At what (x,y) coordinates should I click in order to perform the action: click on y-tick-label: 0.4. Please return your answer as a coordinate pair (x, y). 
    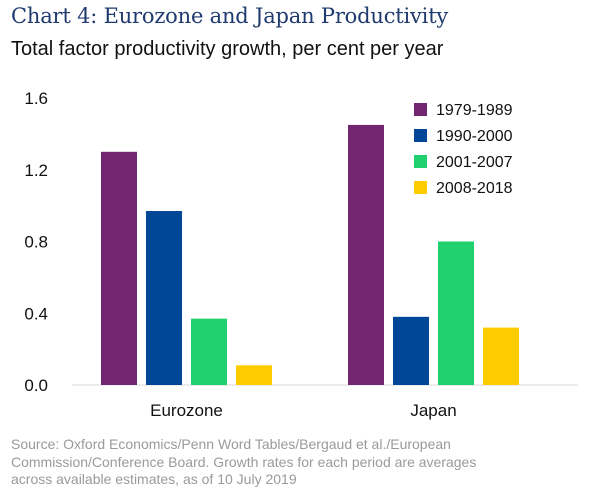
    Looking at the image, I should click on (36, 313).